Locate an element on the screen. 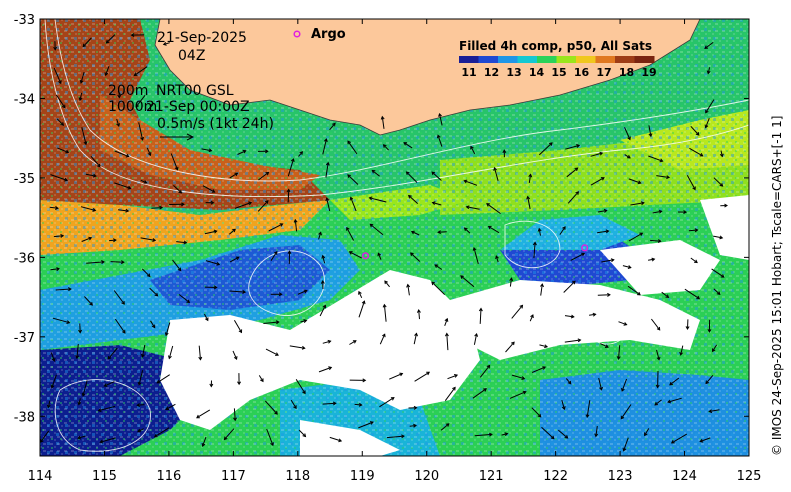 The width and height of the screenshot is (791, 492). argo-float-markers is located at coordinates (475, 252).